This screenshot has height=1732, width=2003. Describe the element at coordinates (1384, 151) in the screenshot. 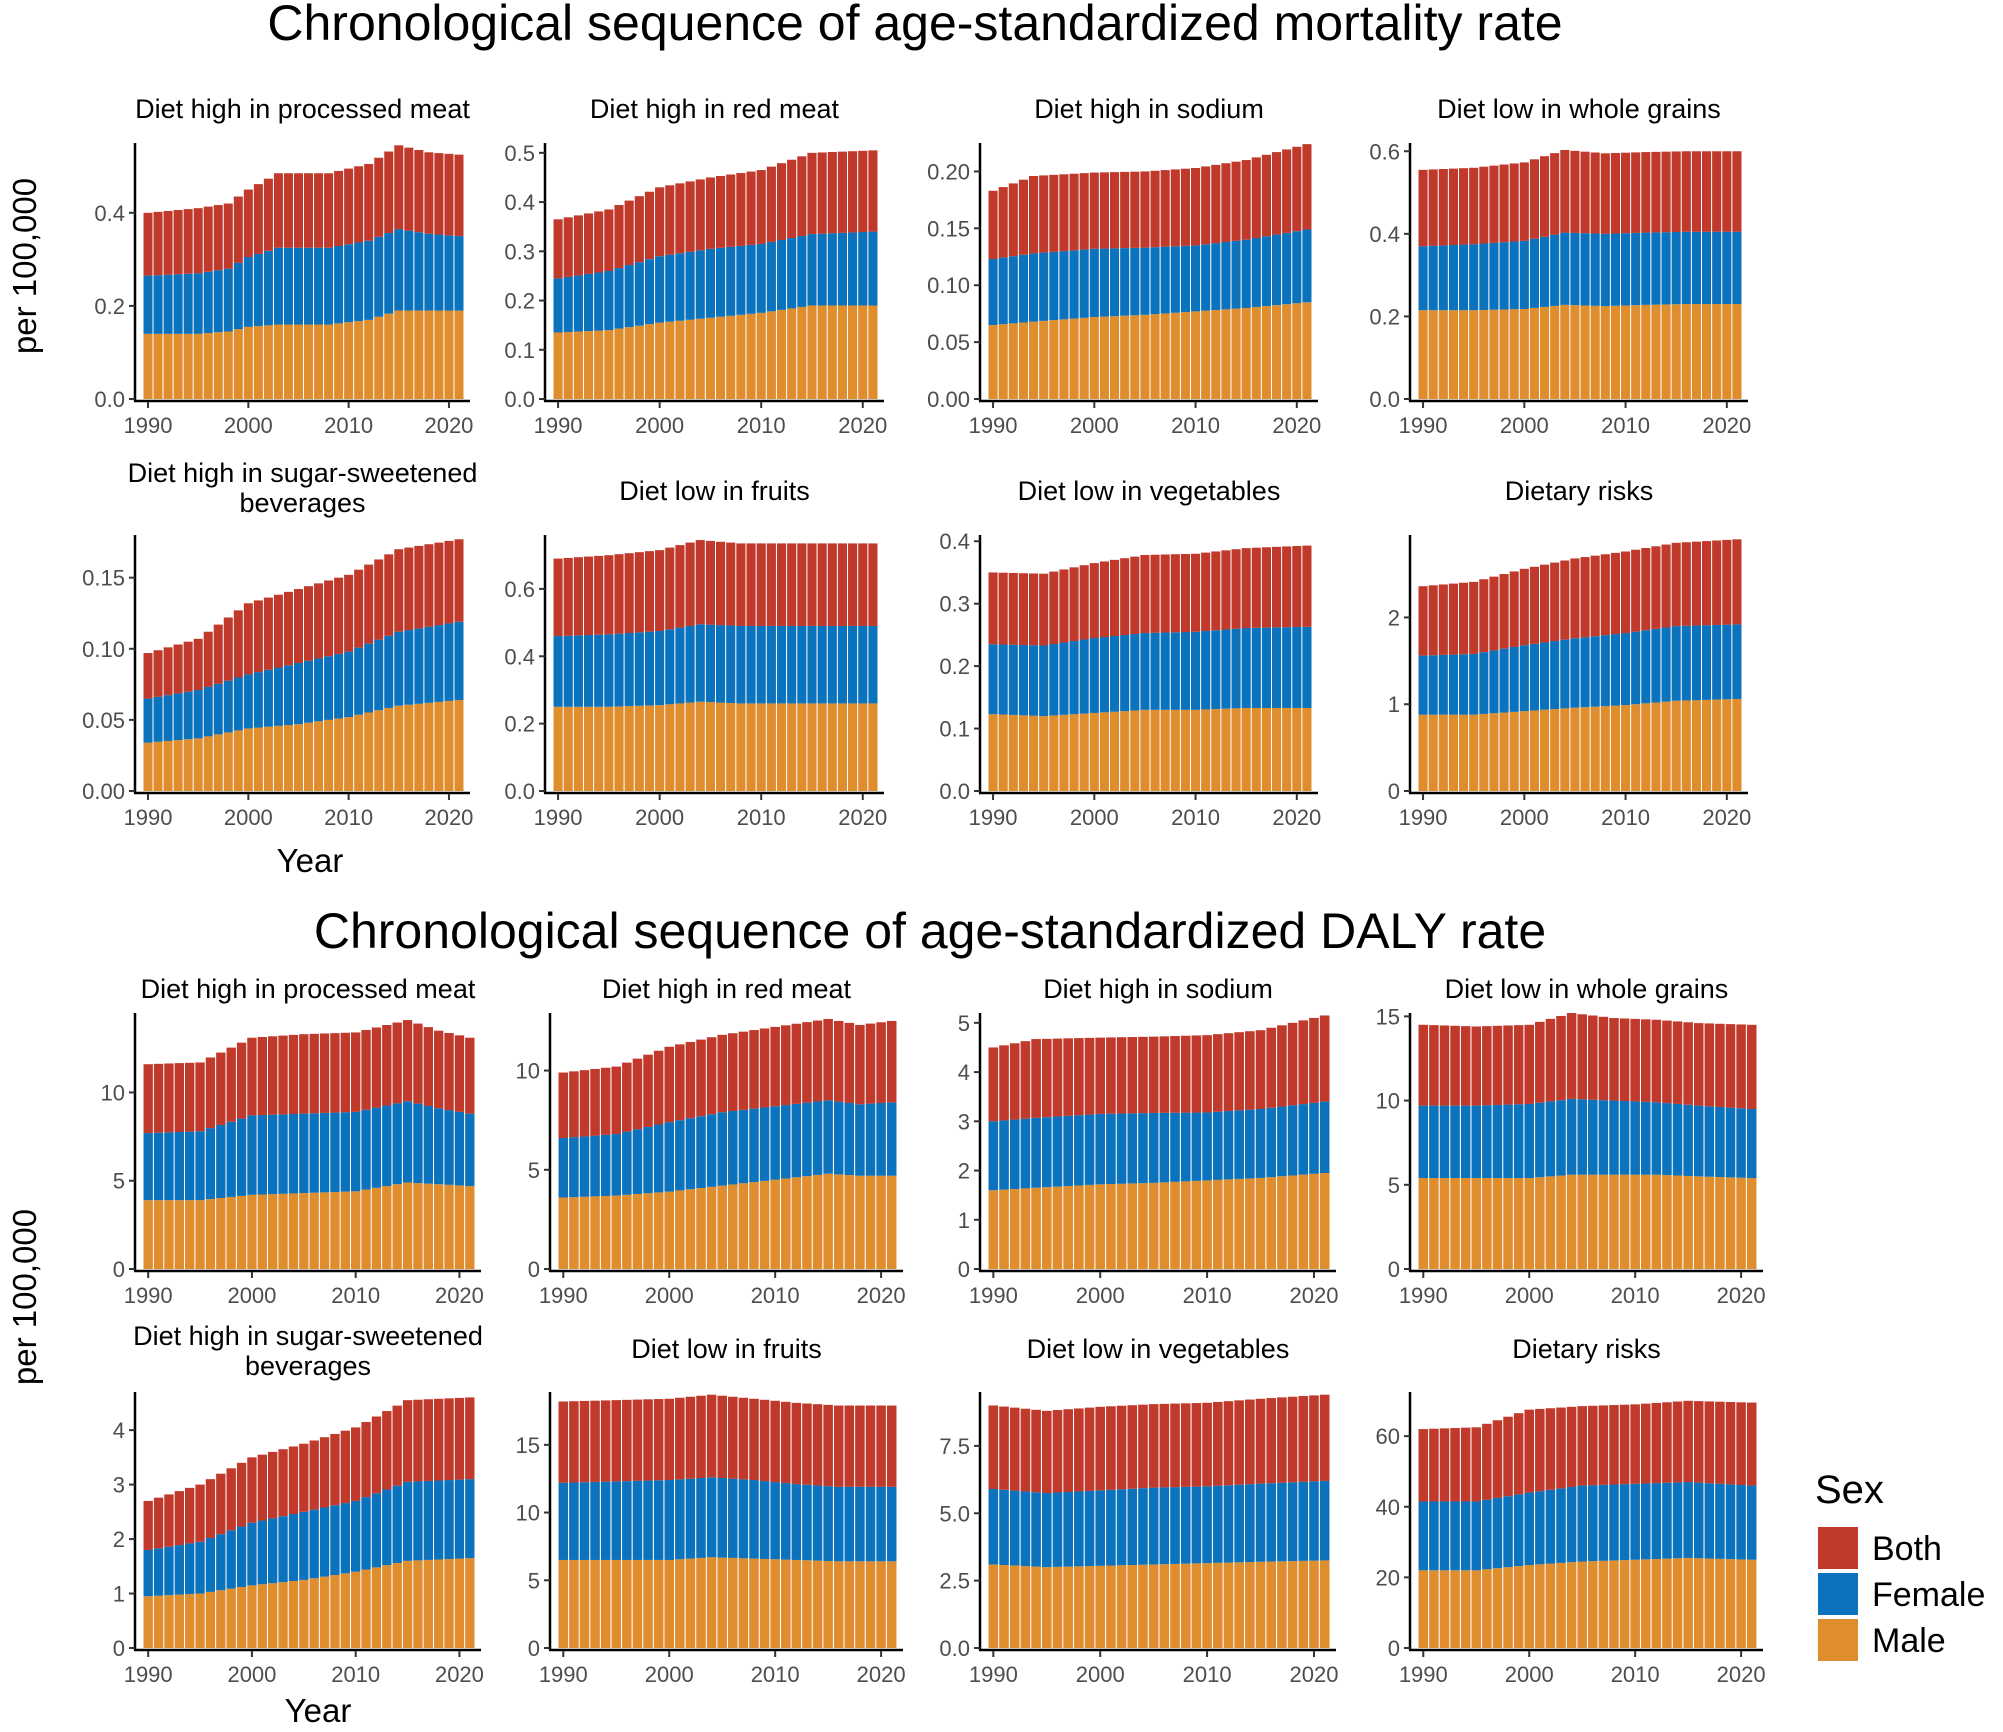

I see `y-tick-label: 0.6` at that location.